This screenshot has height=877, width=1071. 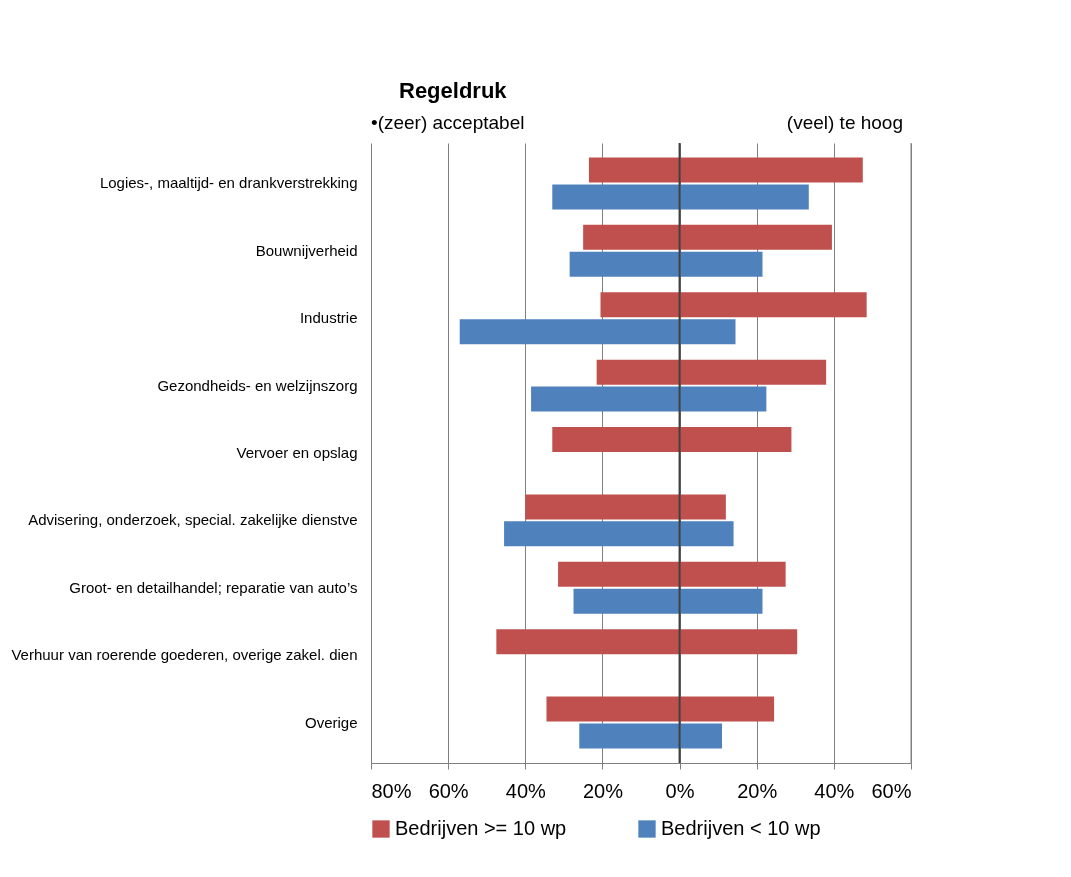 What do you see at coordinates (844, 122) in the screenshot?
I see `text: (veel) te hoog` at bounding box center [844, 122].